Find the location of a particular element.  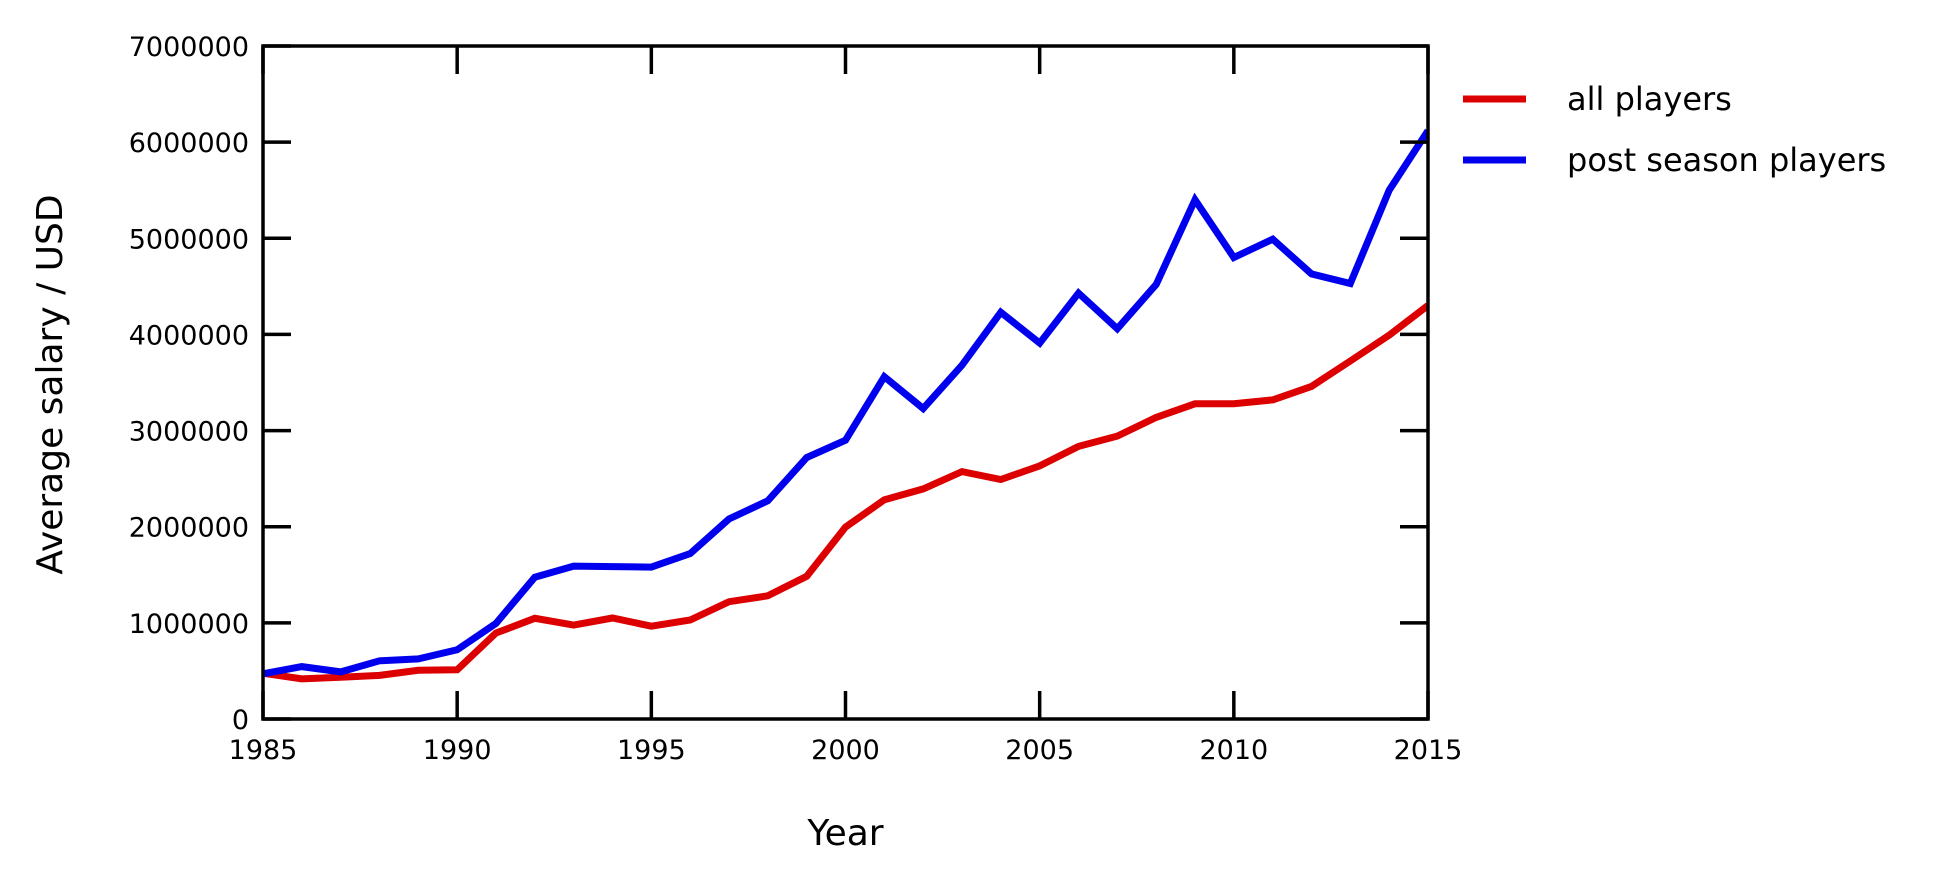

y-tick-label: 5000000 is located at coordinates (189, 239).